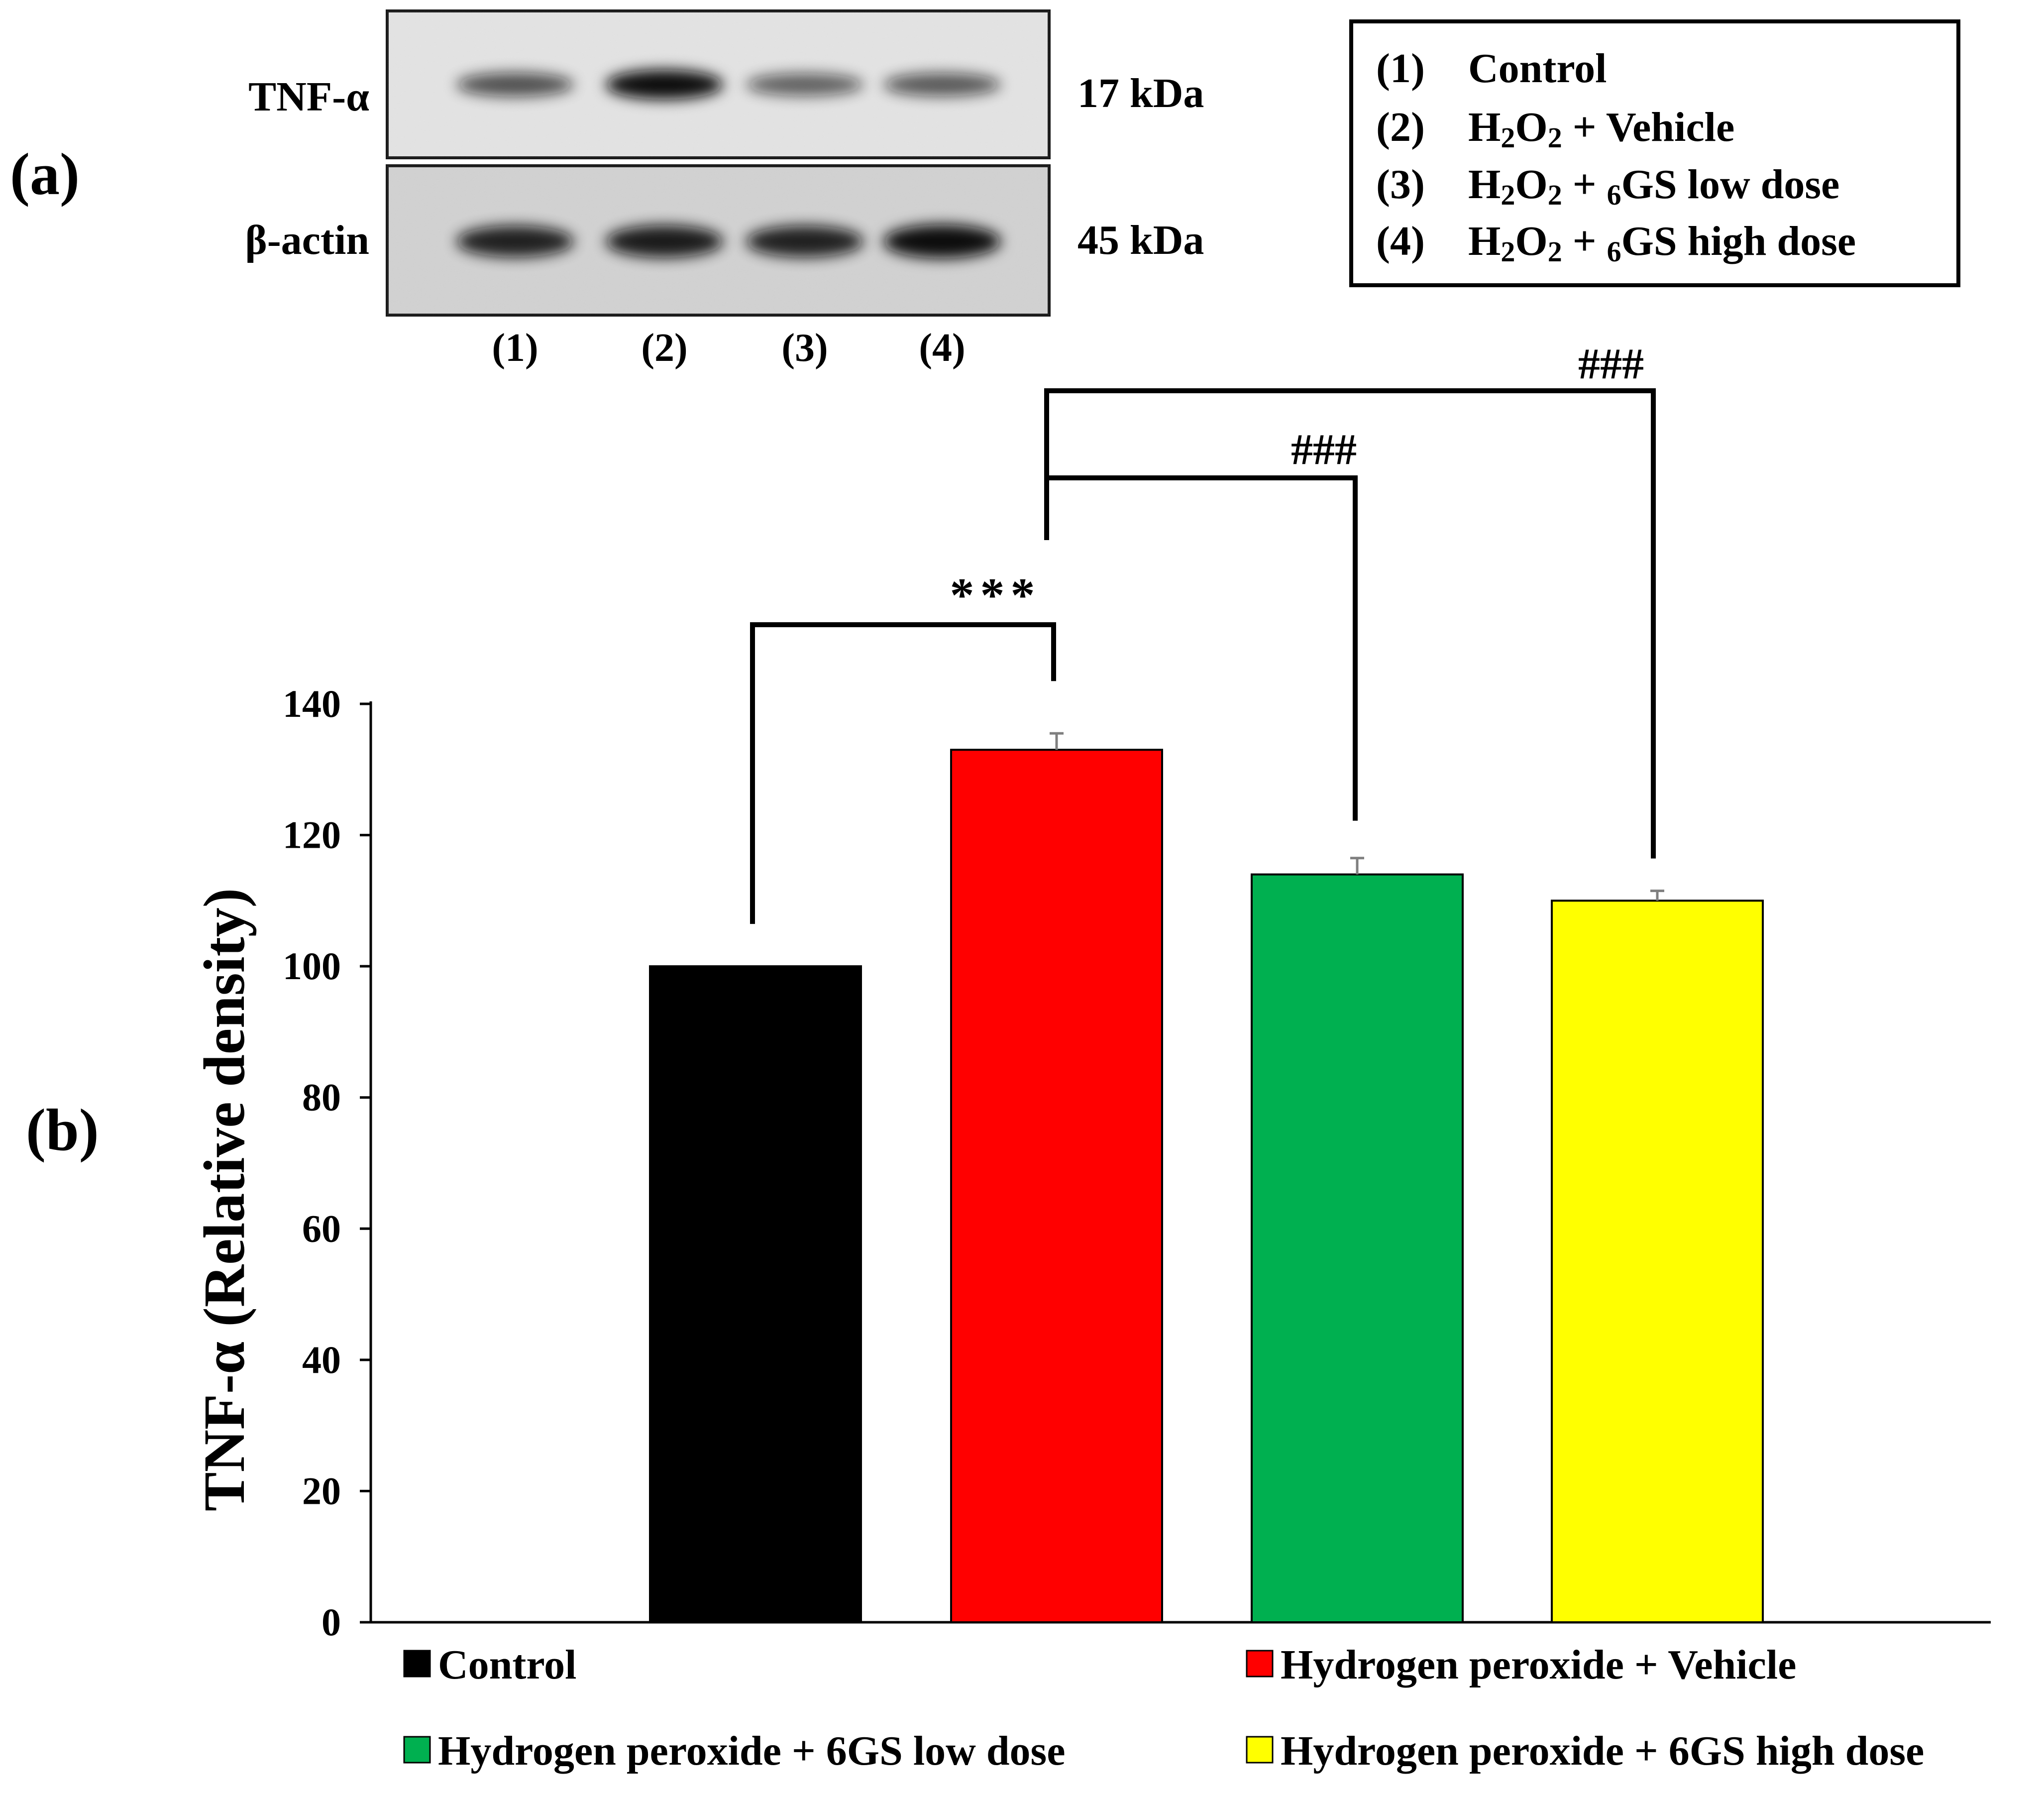  Describe the element at coordinates (507, 1665) in the screenshot. I see `legend-label: Control` at that location.